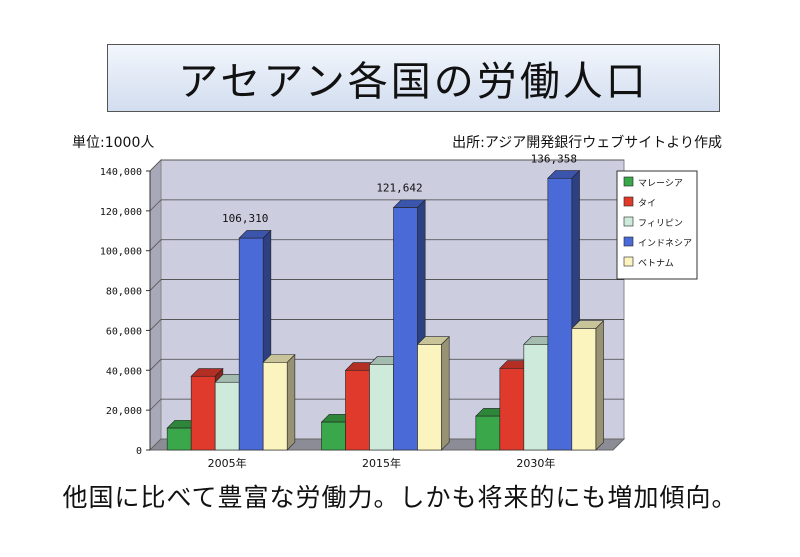 The height and width of the screenshot is (557, 800). Describe the element at coordinates (656, 263) in the screenshot. I see `legend-label: ベトナム` at that location.